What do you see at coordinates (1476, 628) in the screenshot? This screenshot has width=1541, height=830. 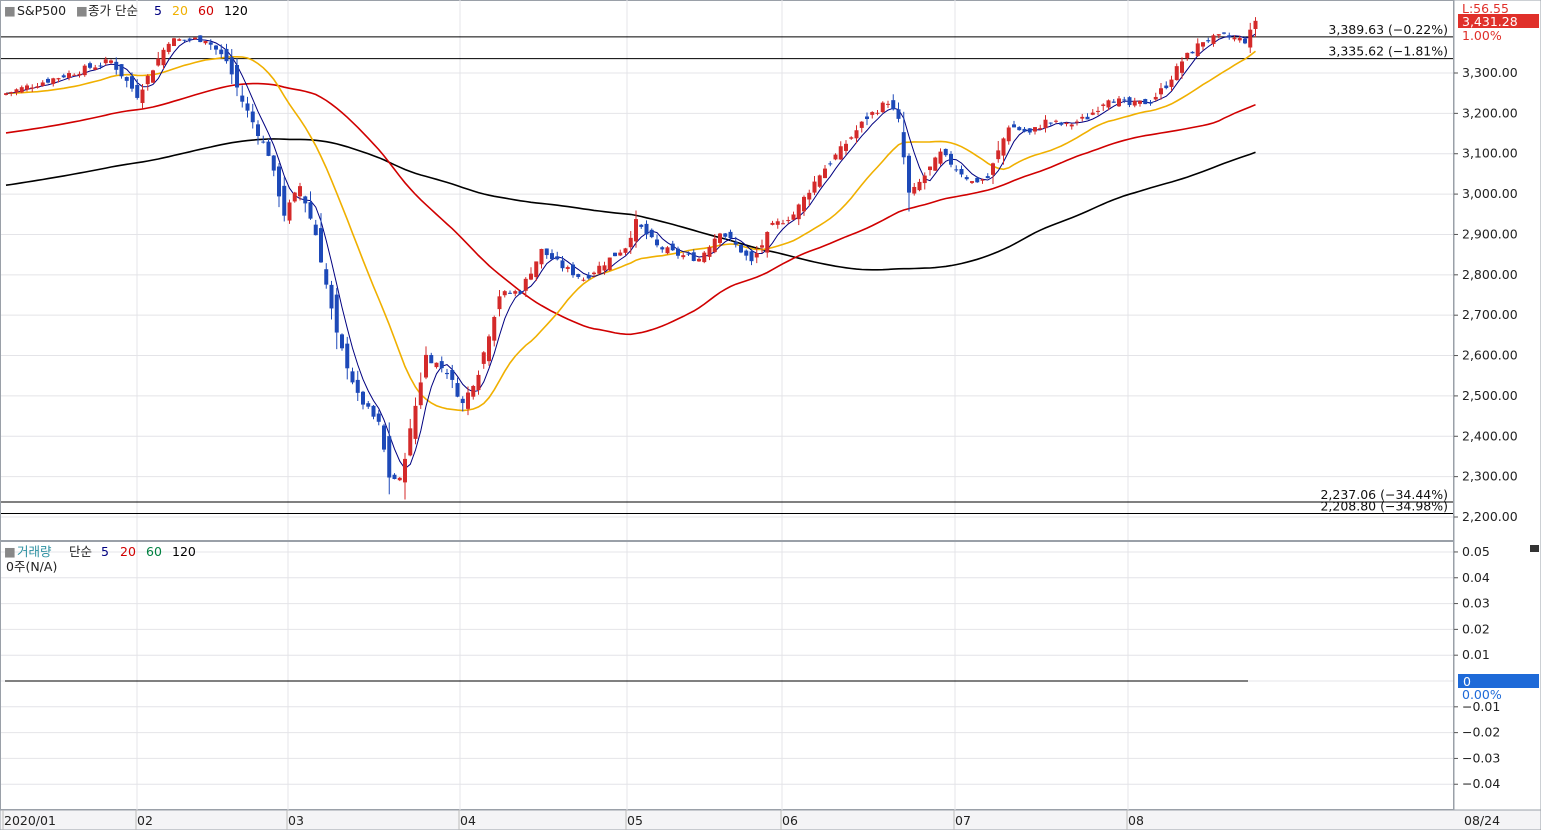 I see `volume-tick-label: 0.02` at bounding box center [1476, 628].